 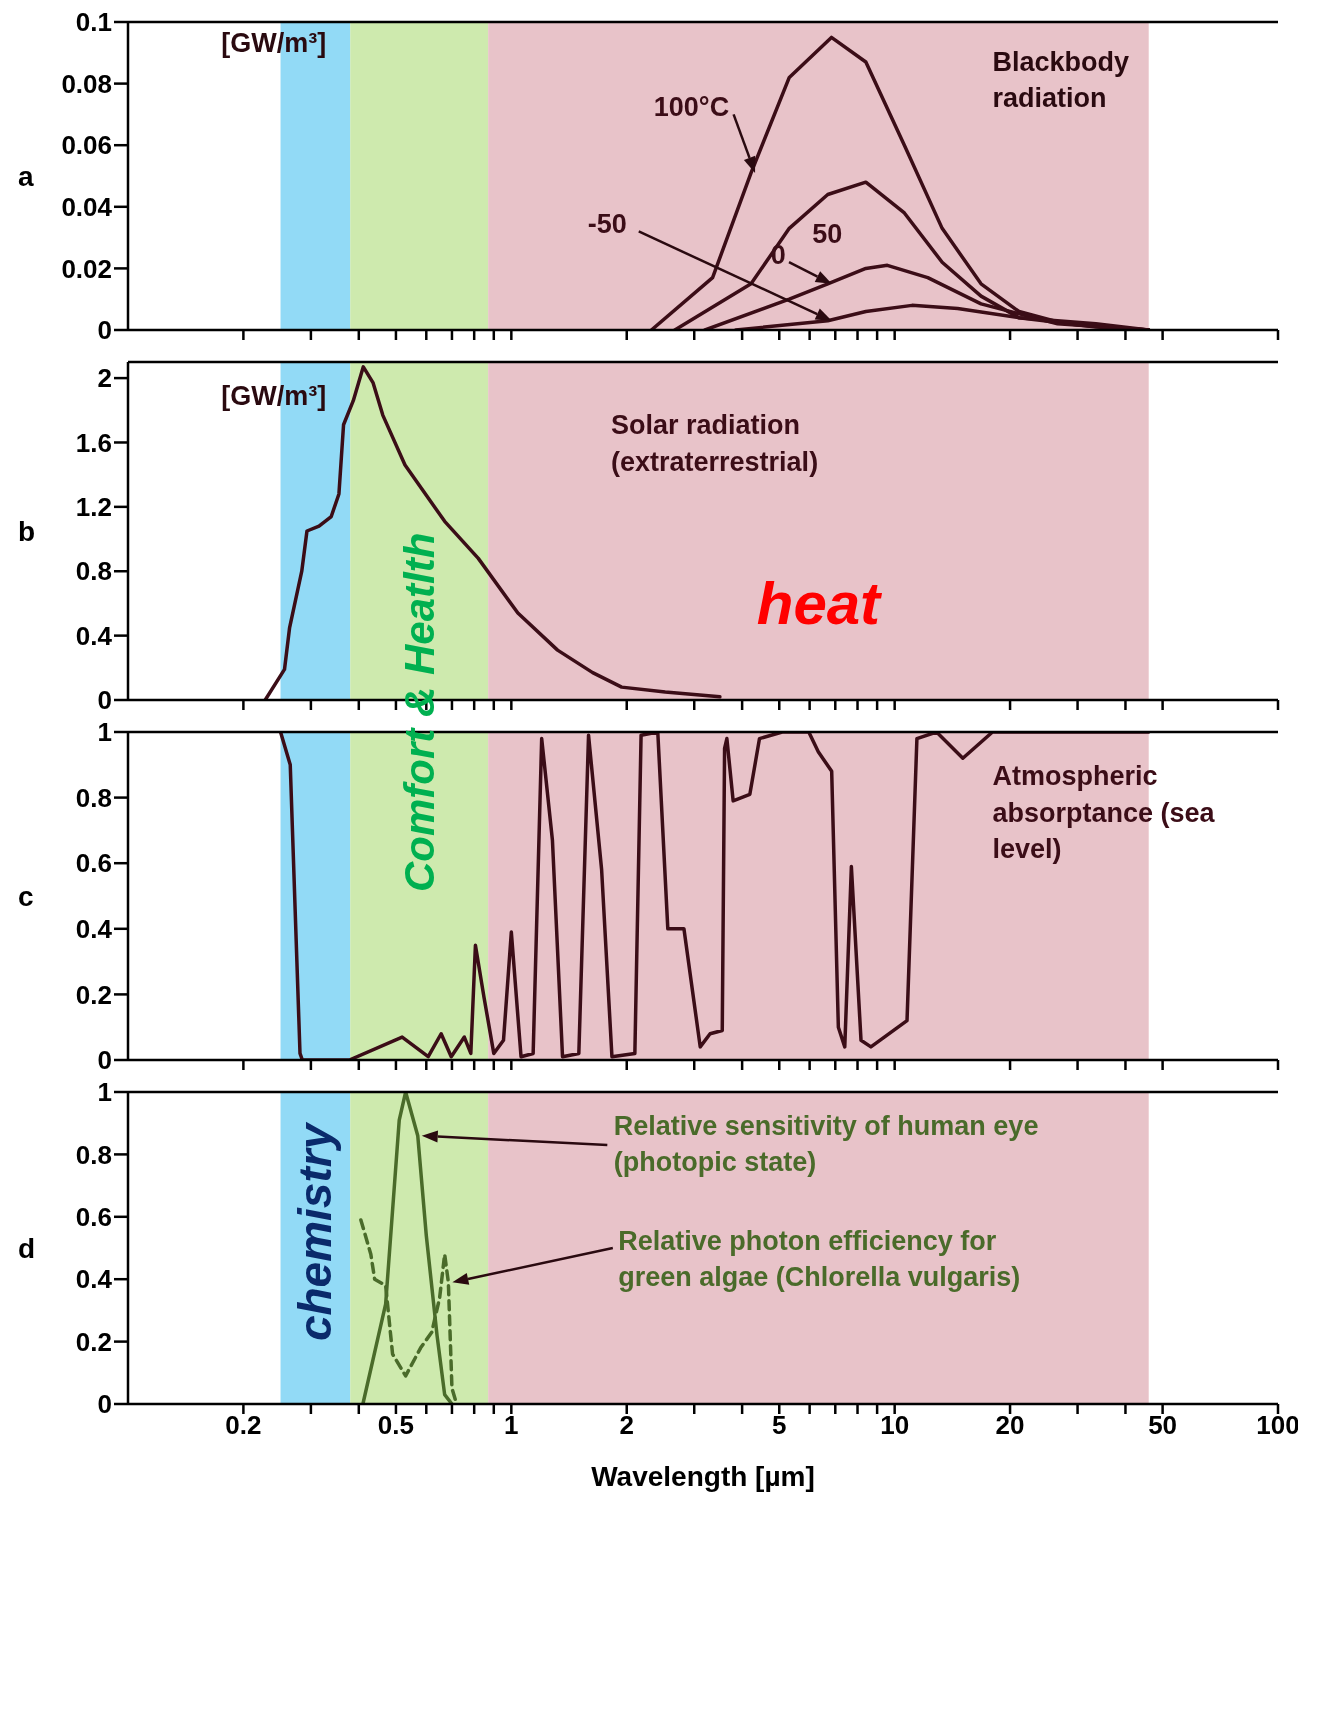 I want to click on x-tick-label: 0.2, so click(x=243, y=1425).